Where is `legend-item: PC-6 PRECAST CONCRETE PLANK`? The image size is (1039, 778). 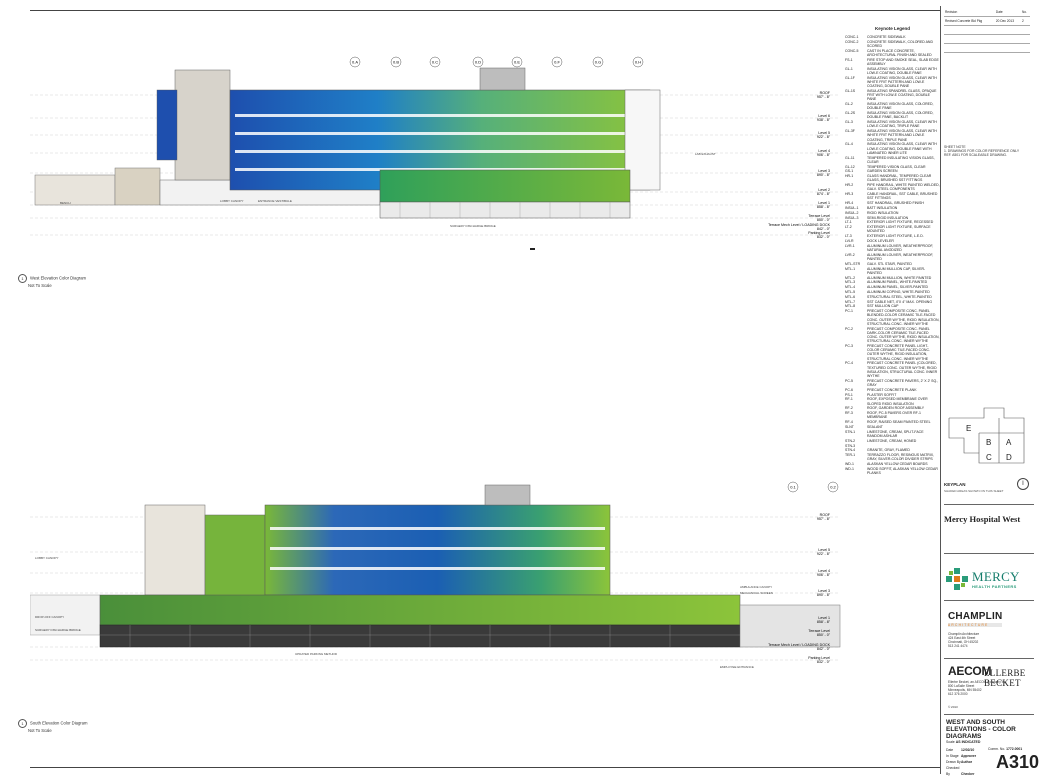 legend-item: PC-6 PRECAST CONCRETE PLANK is located at coordinates (892, 390).